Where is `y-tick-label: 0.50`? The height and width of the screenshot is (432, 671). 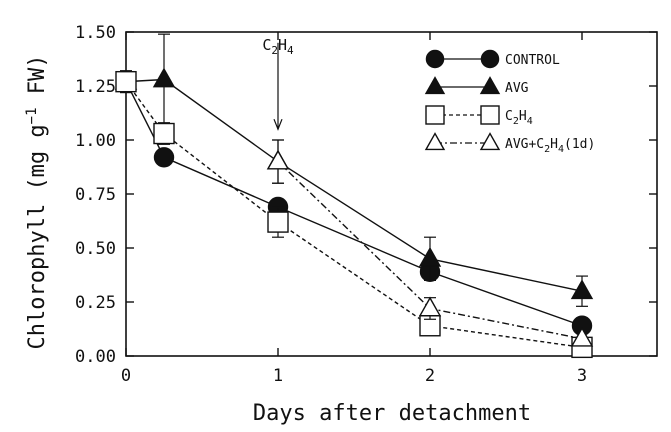
y-tick-label: 0.50 is located at coordinates (95, 249).